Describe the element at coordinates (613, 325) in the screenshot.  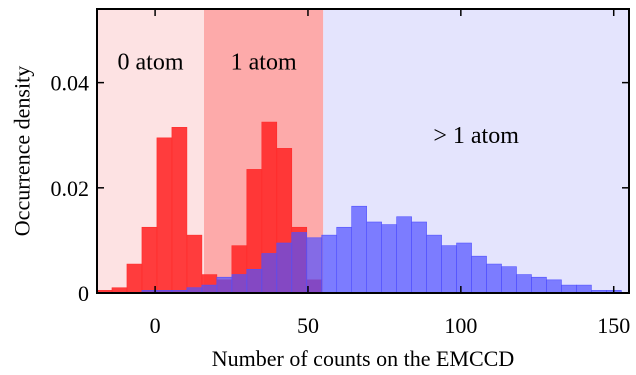
I see `x-tick-label-3: 150` at that location.